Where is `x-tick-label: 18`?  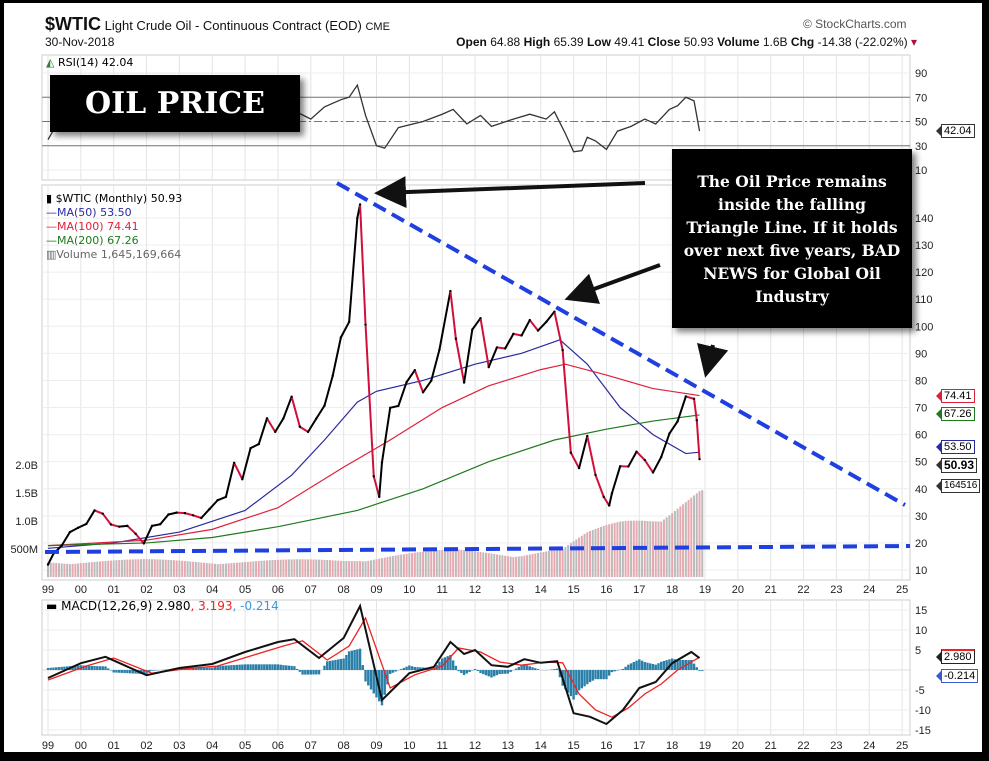 x-tick-label: 18 is located at coordinates (672, 590).